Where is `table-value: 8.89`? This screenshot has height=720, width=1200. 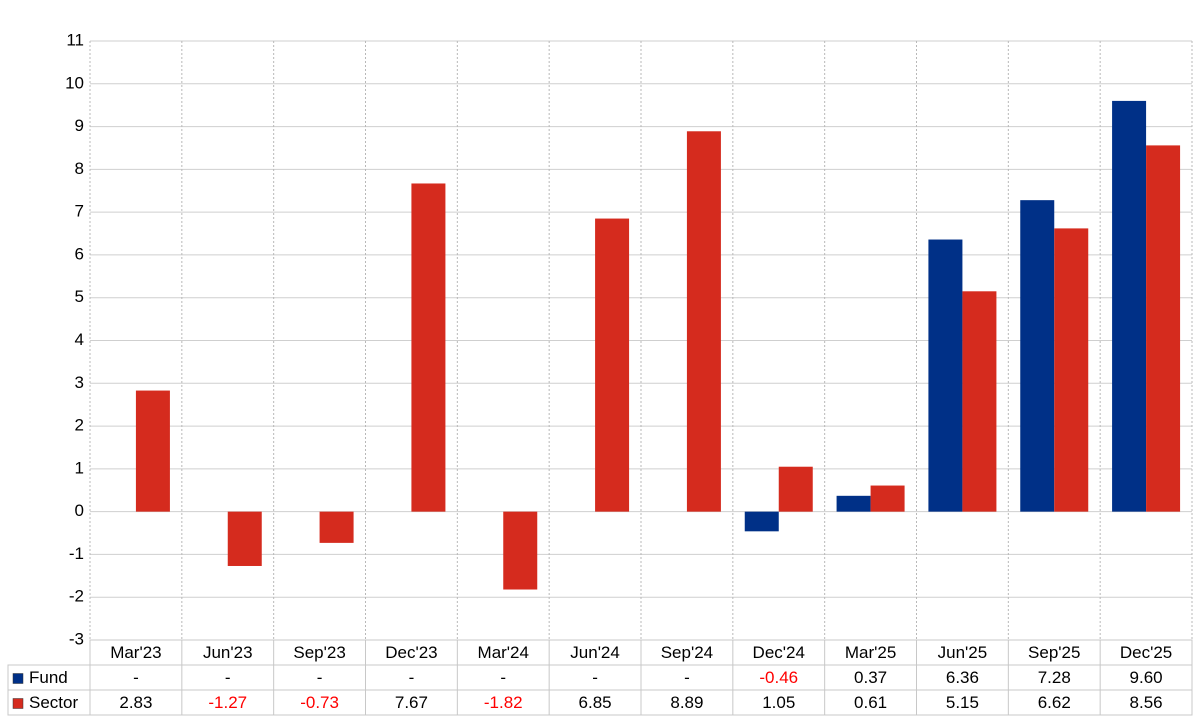
table-value: 8.89 is located at coordinates (686, 702).